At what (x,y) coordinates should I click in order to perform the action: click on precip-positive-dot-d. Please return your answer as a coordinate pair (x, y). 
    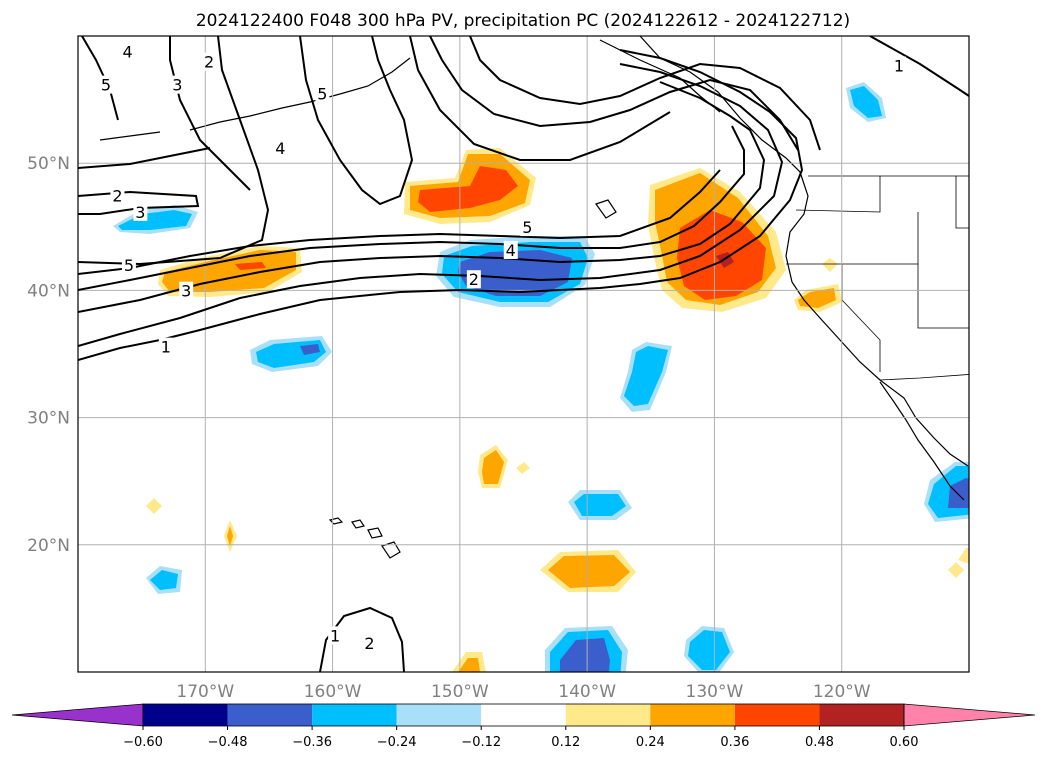
    Looking at the image, I should click on (956, 570).